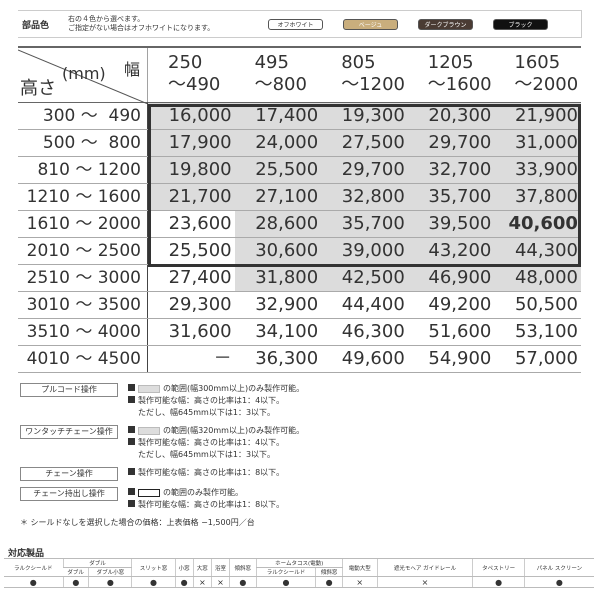 Image resolution: width=600 pixels, height=600 pixels. I want to click on width-from: 495, so click(271, 62).